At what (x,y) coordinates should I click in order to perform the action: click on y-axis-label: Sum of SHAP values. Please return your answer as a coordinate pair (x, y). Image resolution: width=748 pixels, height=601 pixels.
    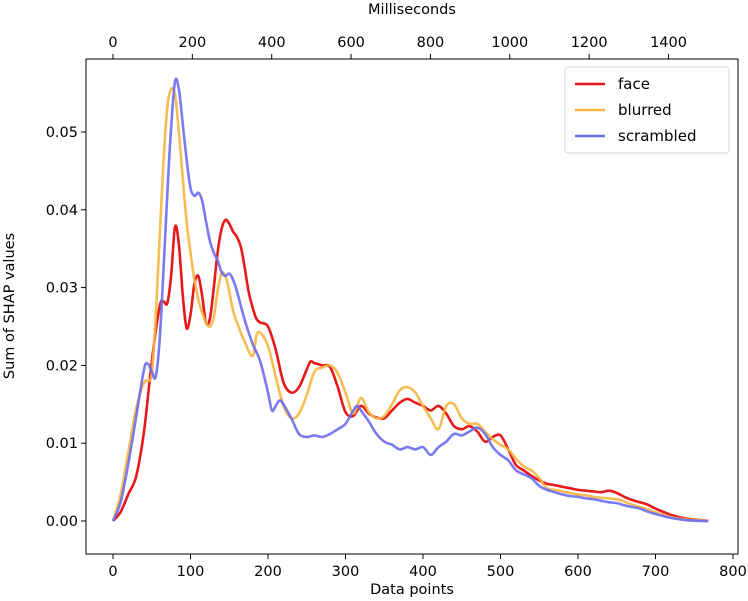
    Looking at the image, I should click on (10, 306).